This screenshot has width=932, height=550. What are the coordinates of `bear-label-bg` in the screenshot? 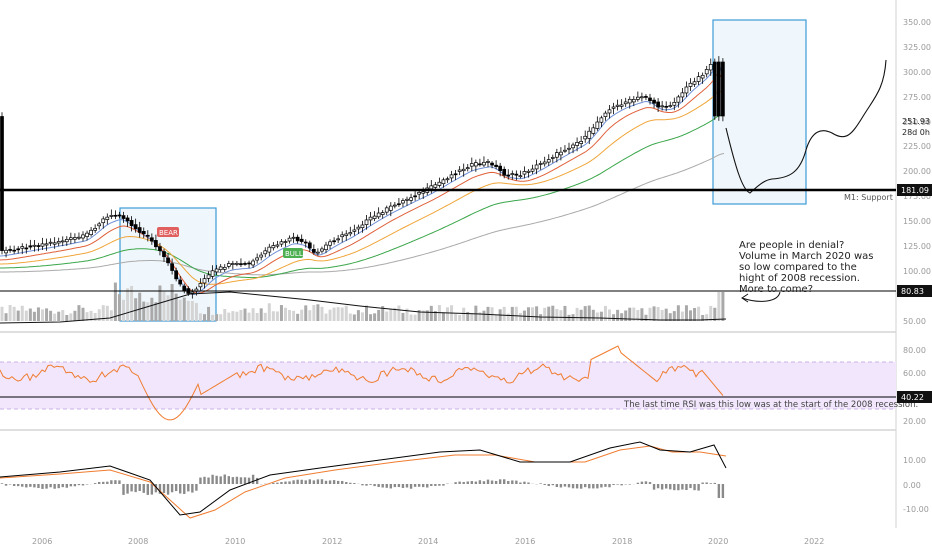 It's located at (168, 232).